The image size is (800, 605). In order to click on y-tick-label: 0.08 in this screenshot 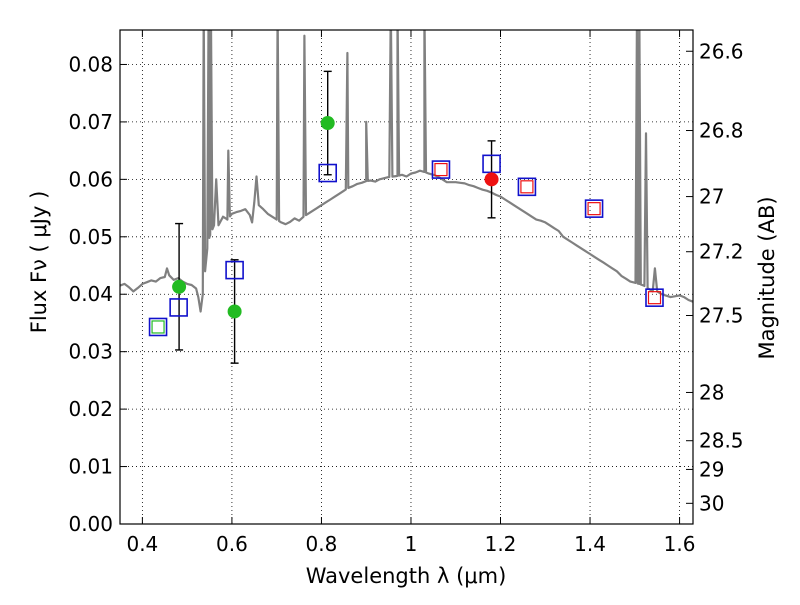, I will do `click(90, 64)`.